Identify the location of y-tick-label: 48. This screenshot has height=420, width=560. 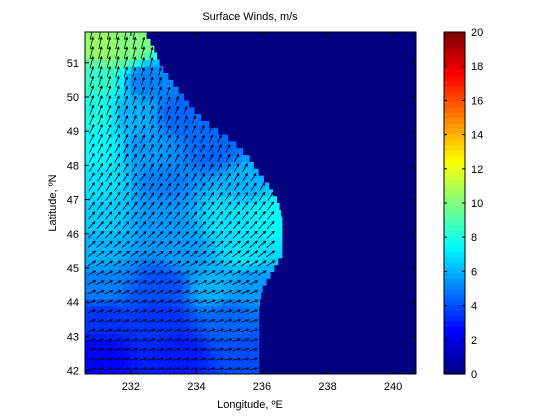
(73, 166).